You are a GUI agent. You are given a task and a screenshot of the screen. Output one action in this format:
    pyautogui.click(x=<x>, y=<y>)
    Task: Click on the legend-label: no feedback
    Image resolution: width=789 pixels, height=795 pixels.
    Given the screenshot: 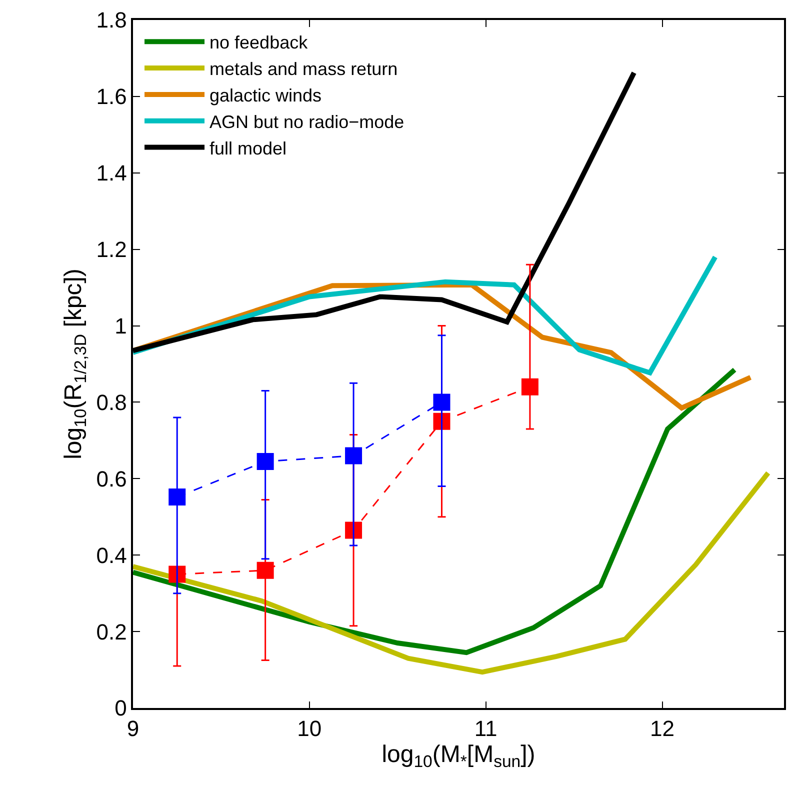 What is the action you would take?
    pyautogui.click(x=259, y=42)
    